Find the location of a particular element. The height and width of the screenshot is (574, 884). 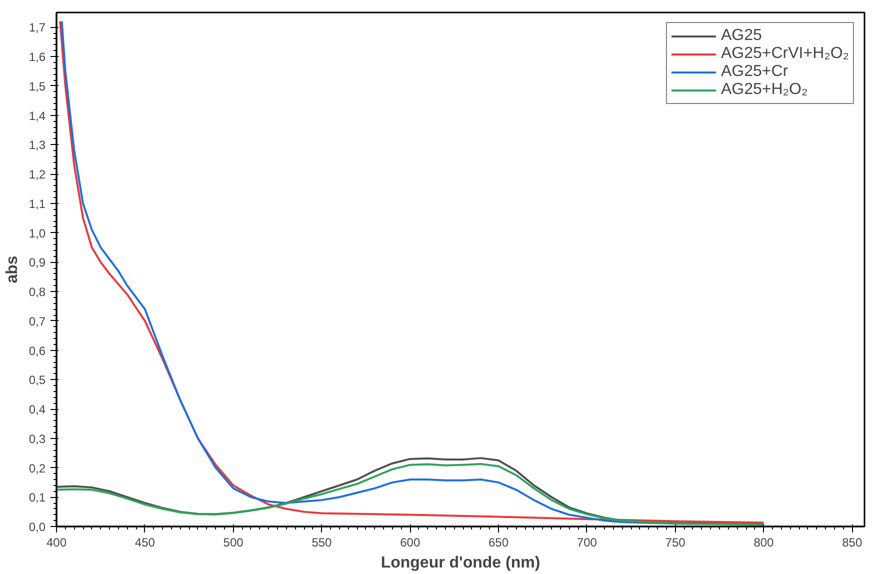

x-axis-title: Longeur d'onde (nm) is located at coordinates (460, 563).